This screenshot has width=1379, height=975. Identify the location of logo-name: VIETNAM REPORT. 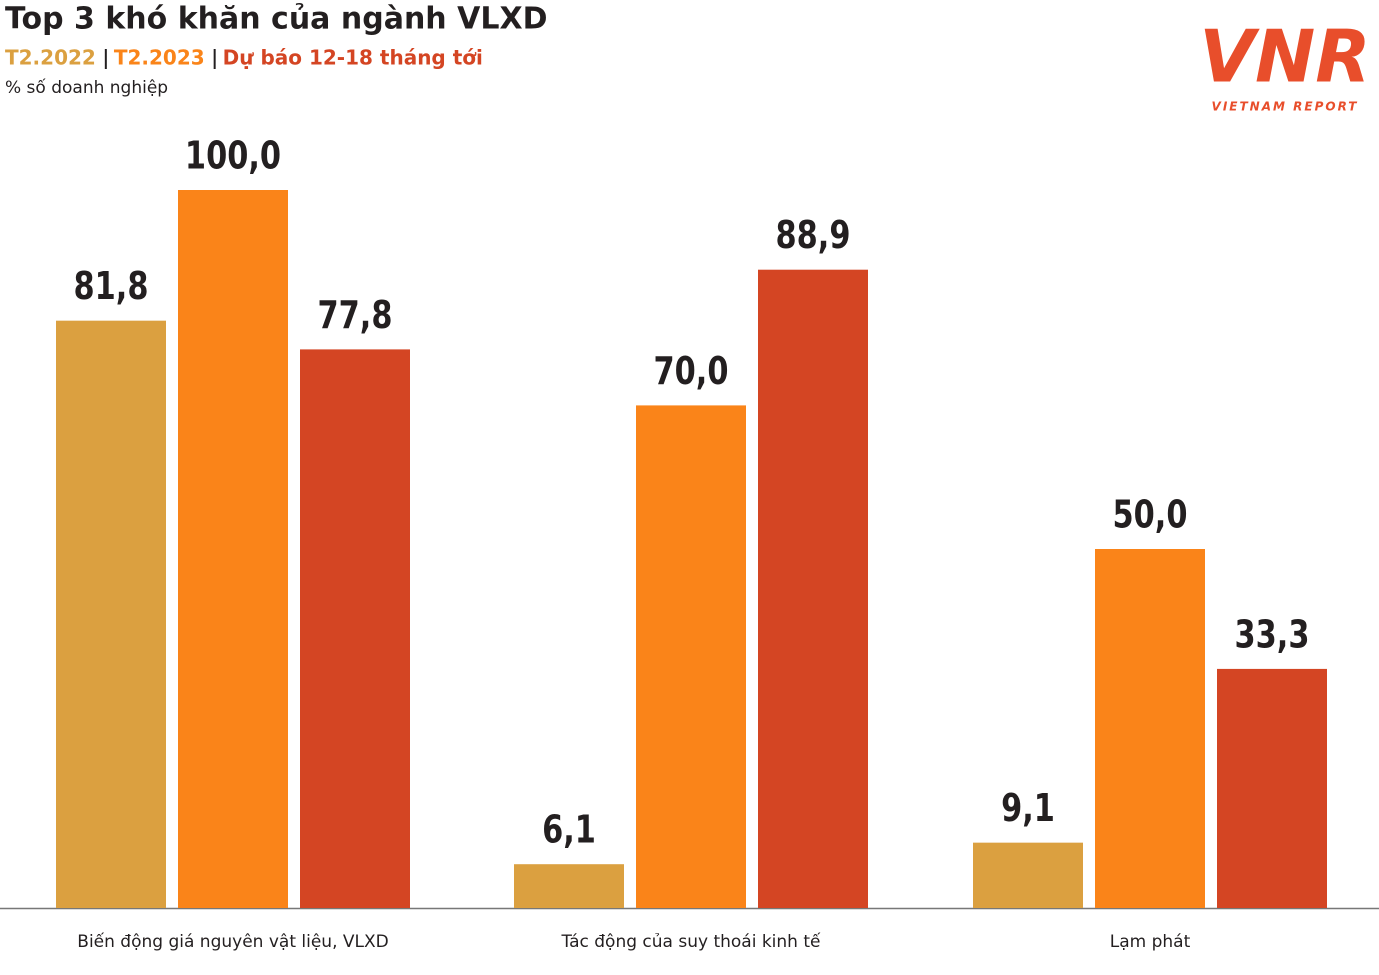
(1285, 107).